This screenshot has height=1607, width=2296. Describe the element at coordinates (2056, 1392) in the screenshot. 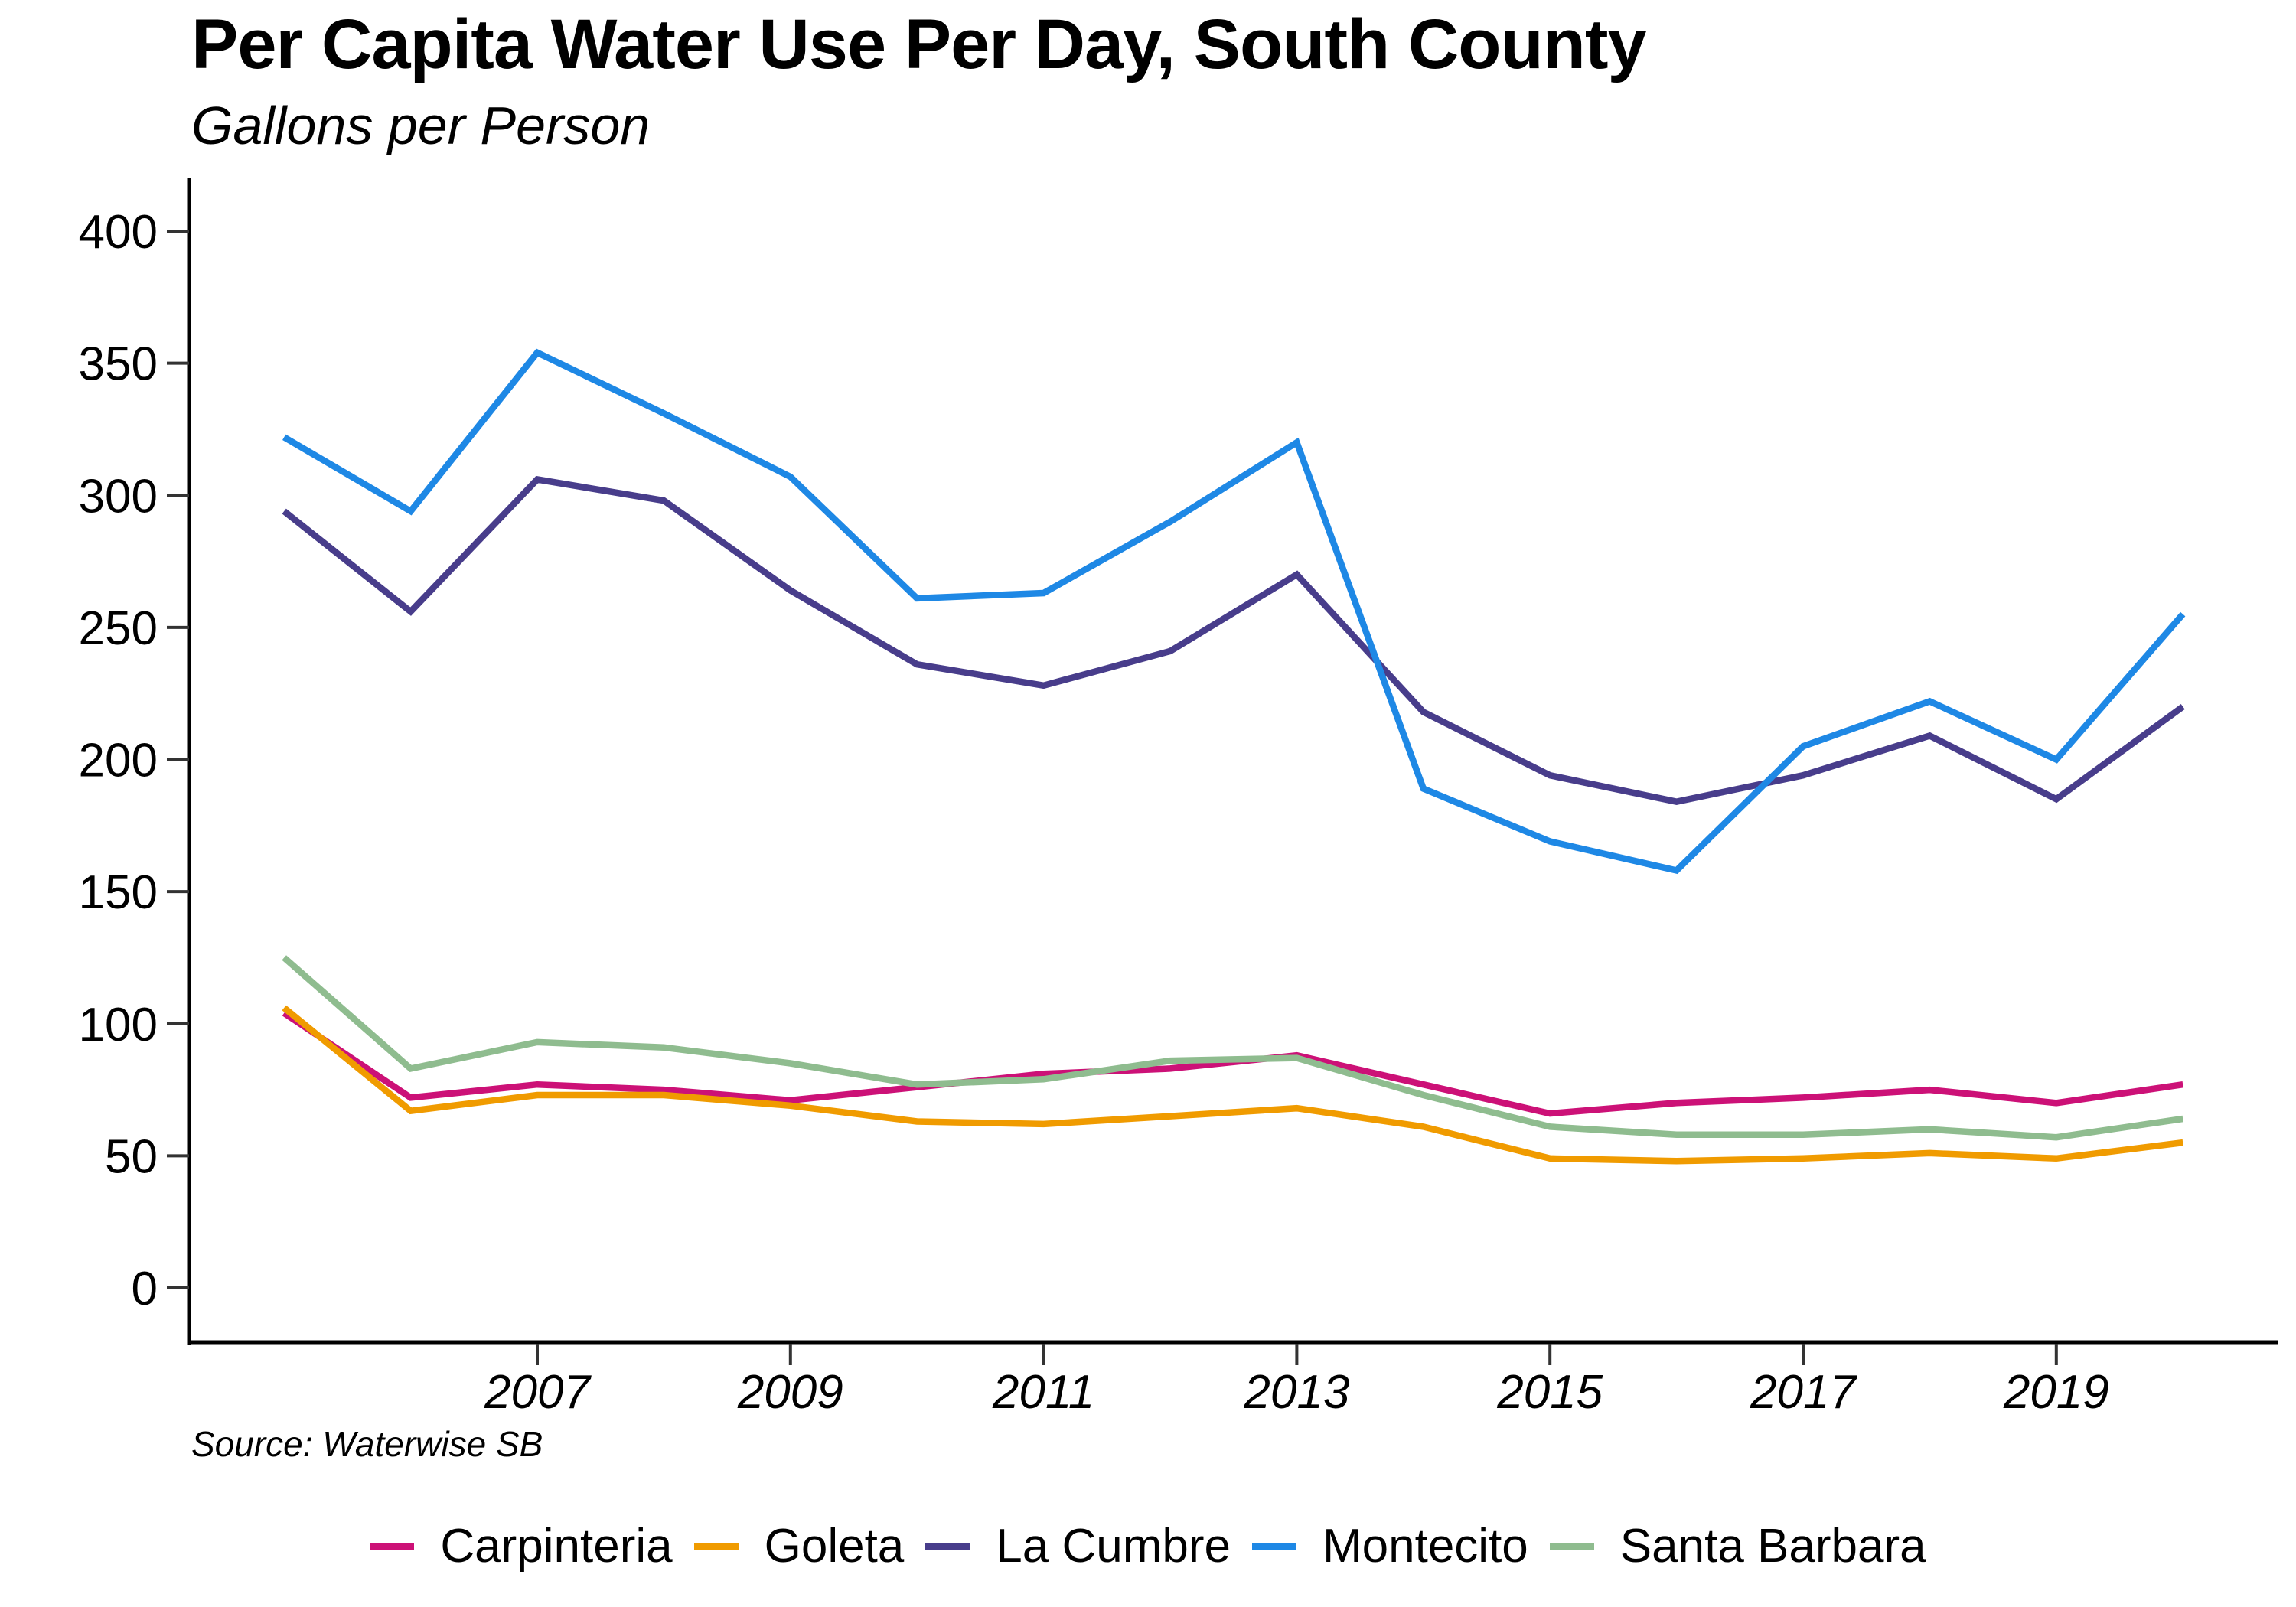

I see `x-tick-label: 2019` at that location.